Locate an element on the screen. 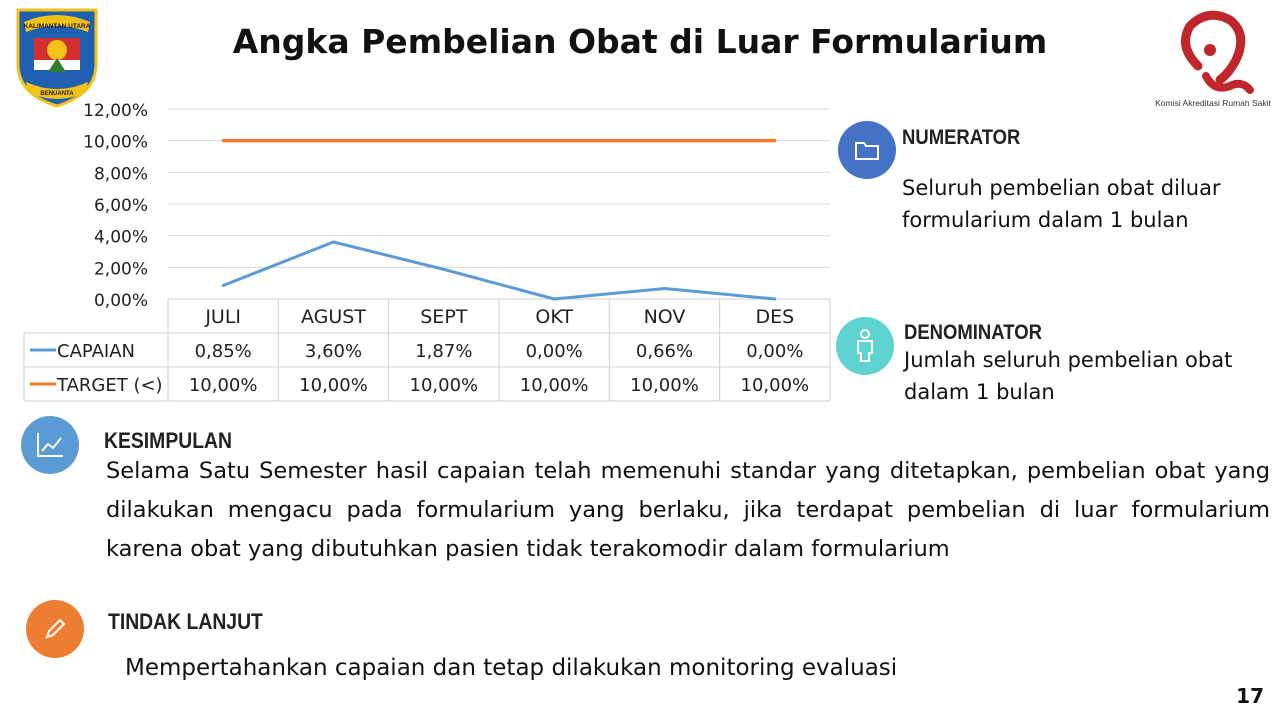  x-category-label: DES is located at coordinates (774, 317).